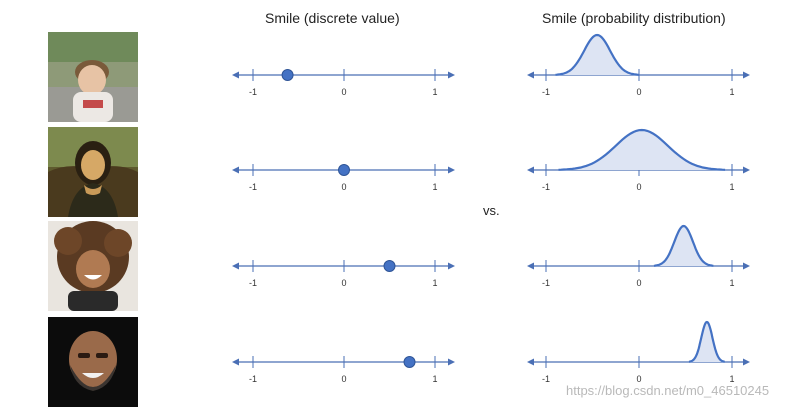  Describe the element at coordinates (638, 92) in the screenshot. I see `distribution-tick-label-0-1: 0` at that location.